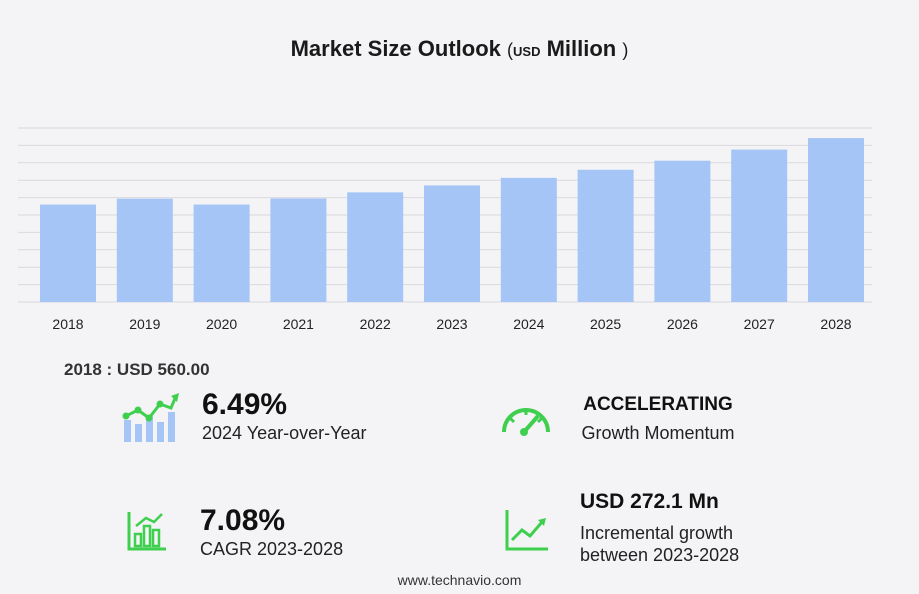 This screenshot has height=594, width=919. I want to click on bar-2020, so click(221, 253).